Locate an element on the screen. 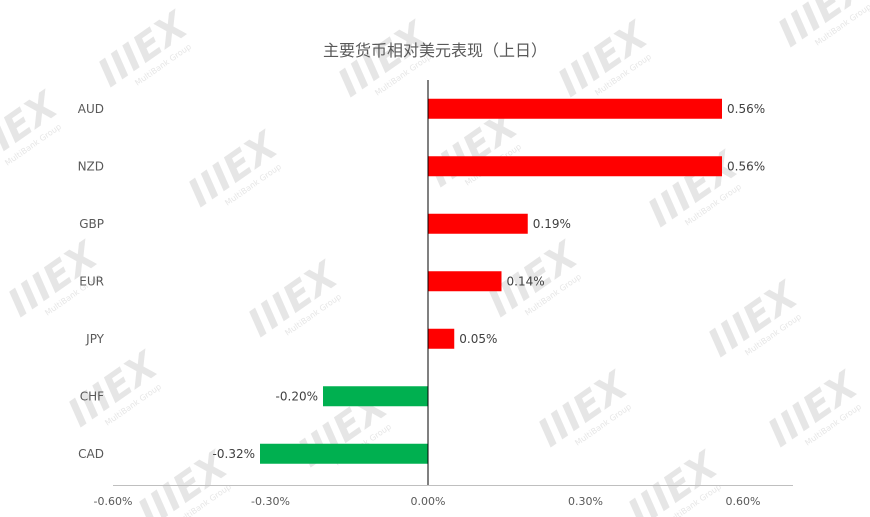  bar-nzd is located at coordinates (575, 166).